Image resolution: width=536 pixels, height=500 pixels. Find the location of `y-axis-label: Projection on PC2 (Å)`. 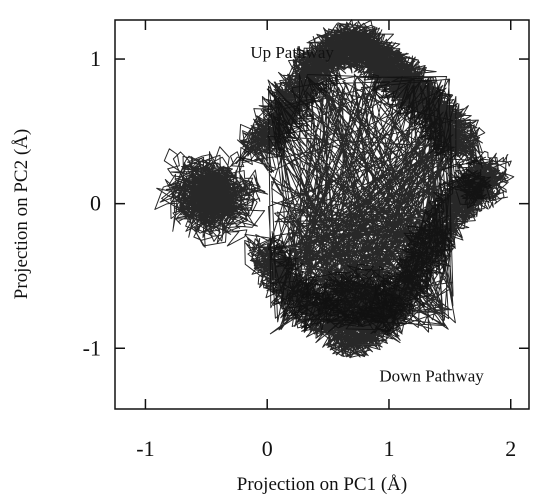

y-axis-label: Projection on PC2 (Å) is located at coordinates (21, 214).